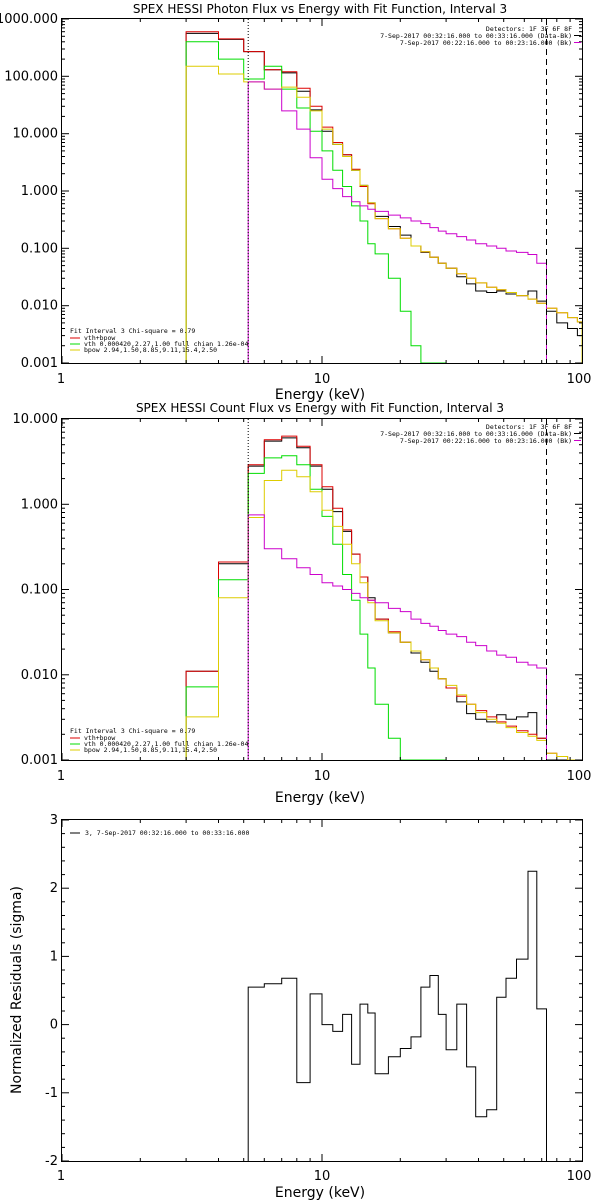 The image size is (600, 1200). What do you see at coordinates (132, 331) in the screenshot?
I see `photon-legend-fit: Fit Interval 3 Chi-square = 0.79` at bounding box center [132, 331].